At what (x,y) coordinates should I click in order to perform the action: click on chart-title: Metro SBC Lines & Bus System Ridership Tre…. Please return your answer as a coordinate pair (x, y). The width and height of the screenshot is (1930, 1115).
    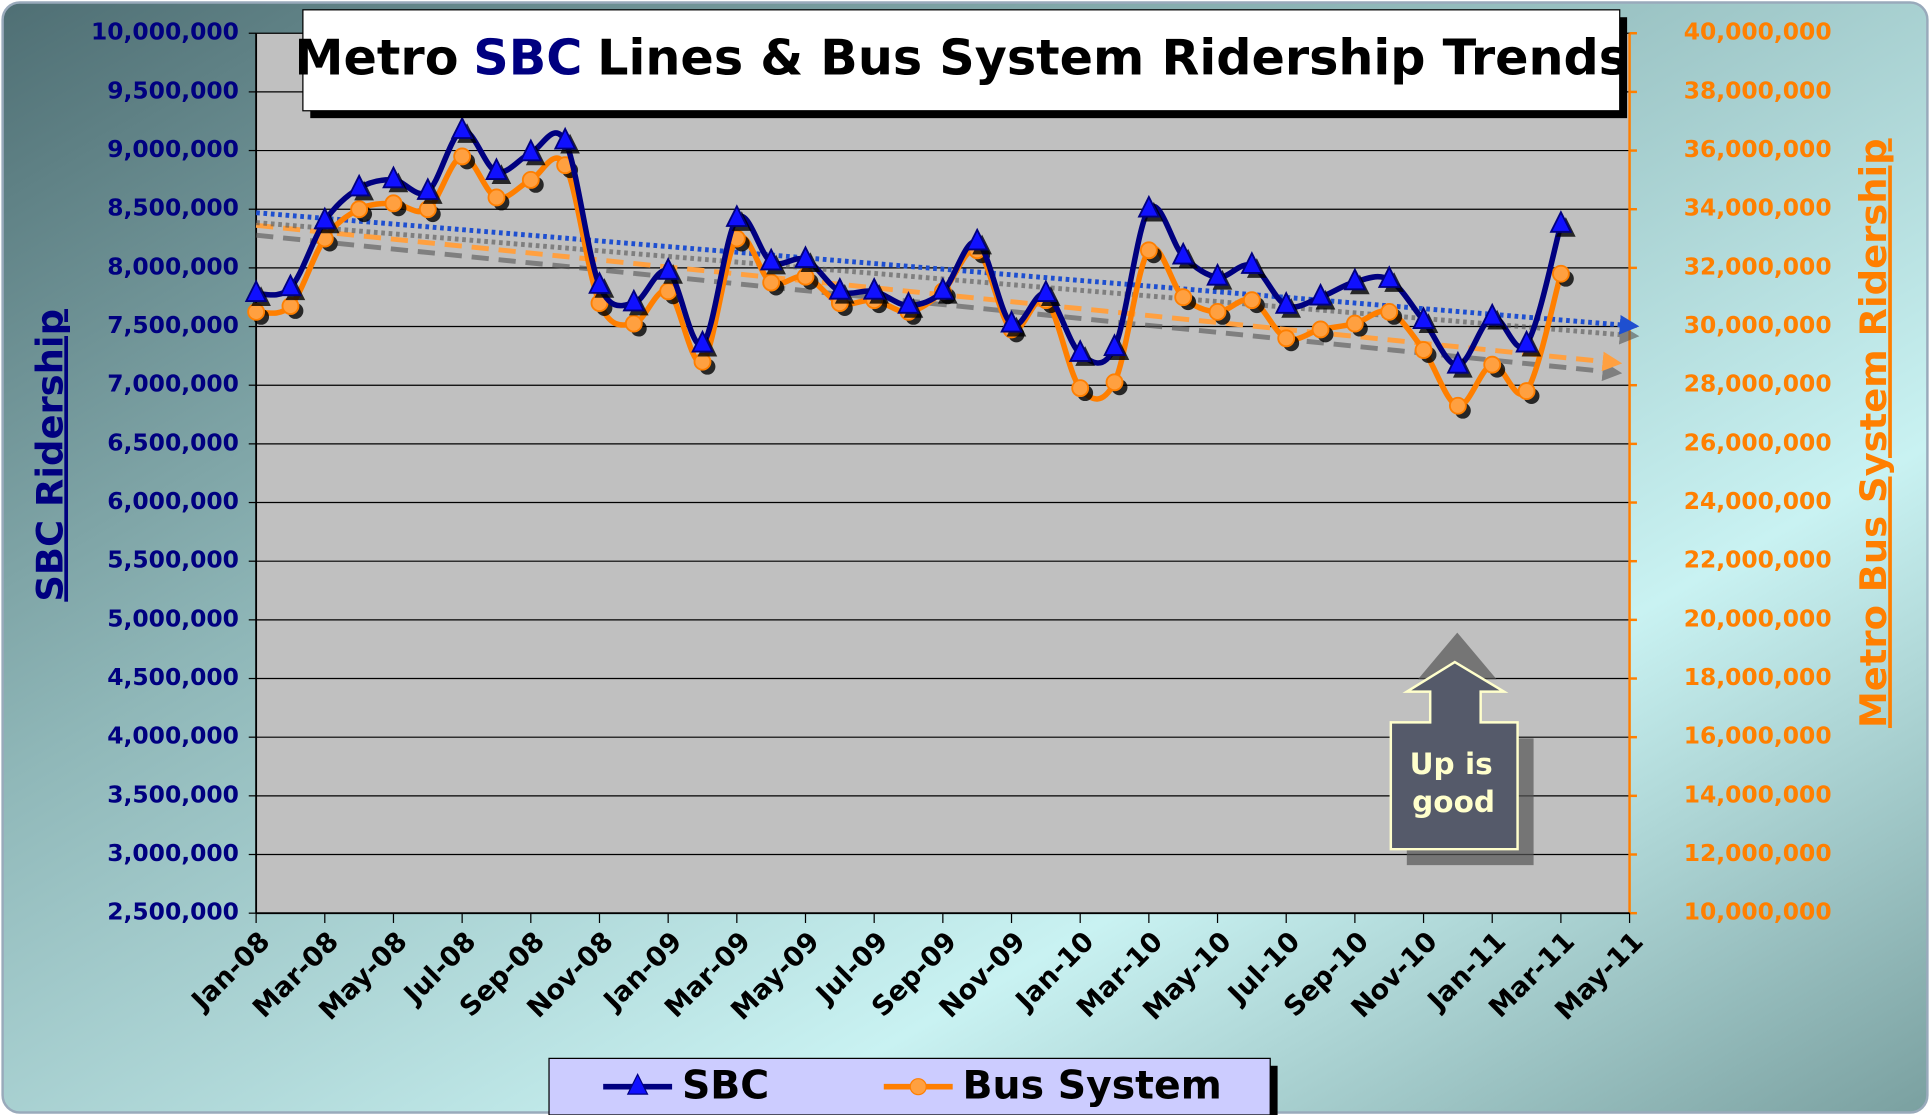
    Looking at the image, I should click on (962, 57).